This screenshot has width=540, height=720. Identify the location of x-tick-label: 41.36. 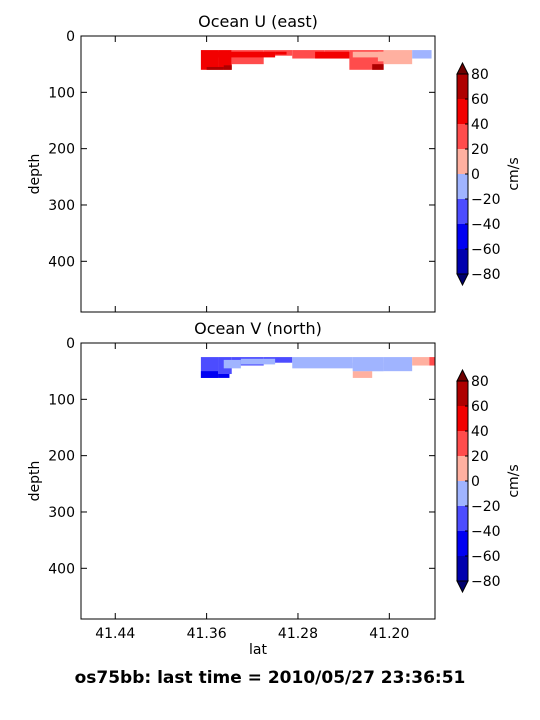
(207, 634).